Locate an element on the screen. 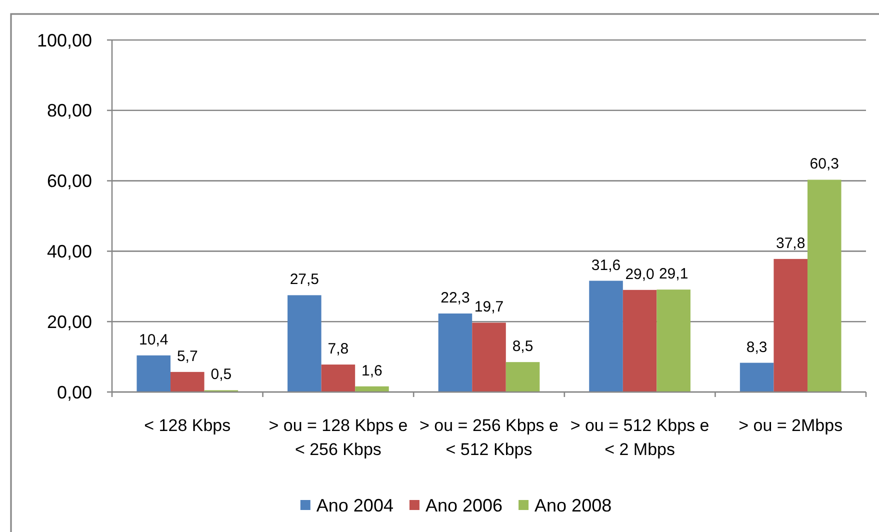  data-label: 8,5 is located at coordinates (523, 347).